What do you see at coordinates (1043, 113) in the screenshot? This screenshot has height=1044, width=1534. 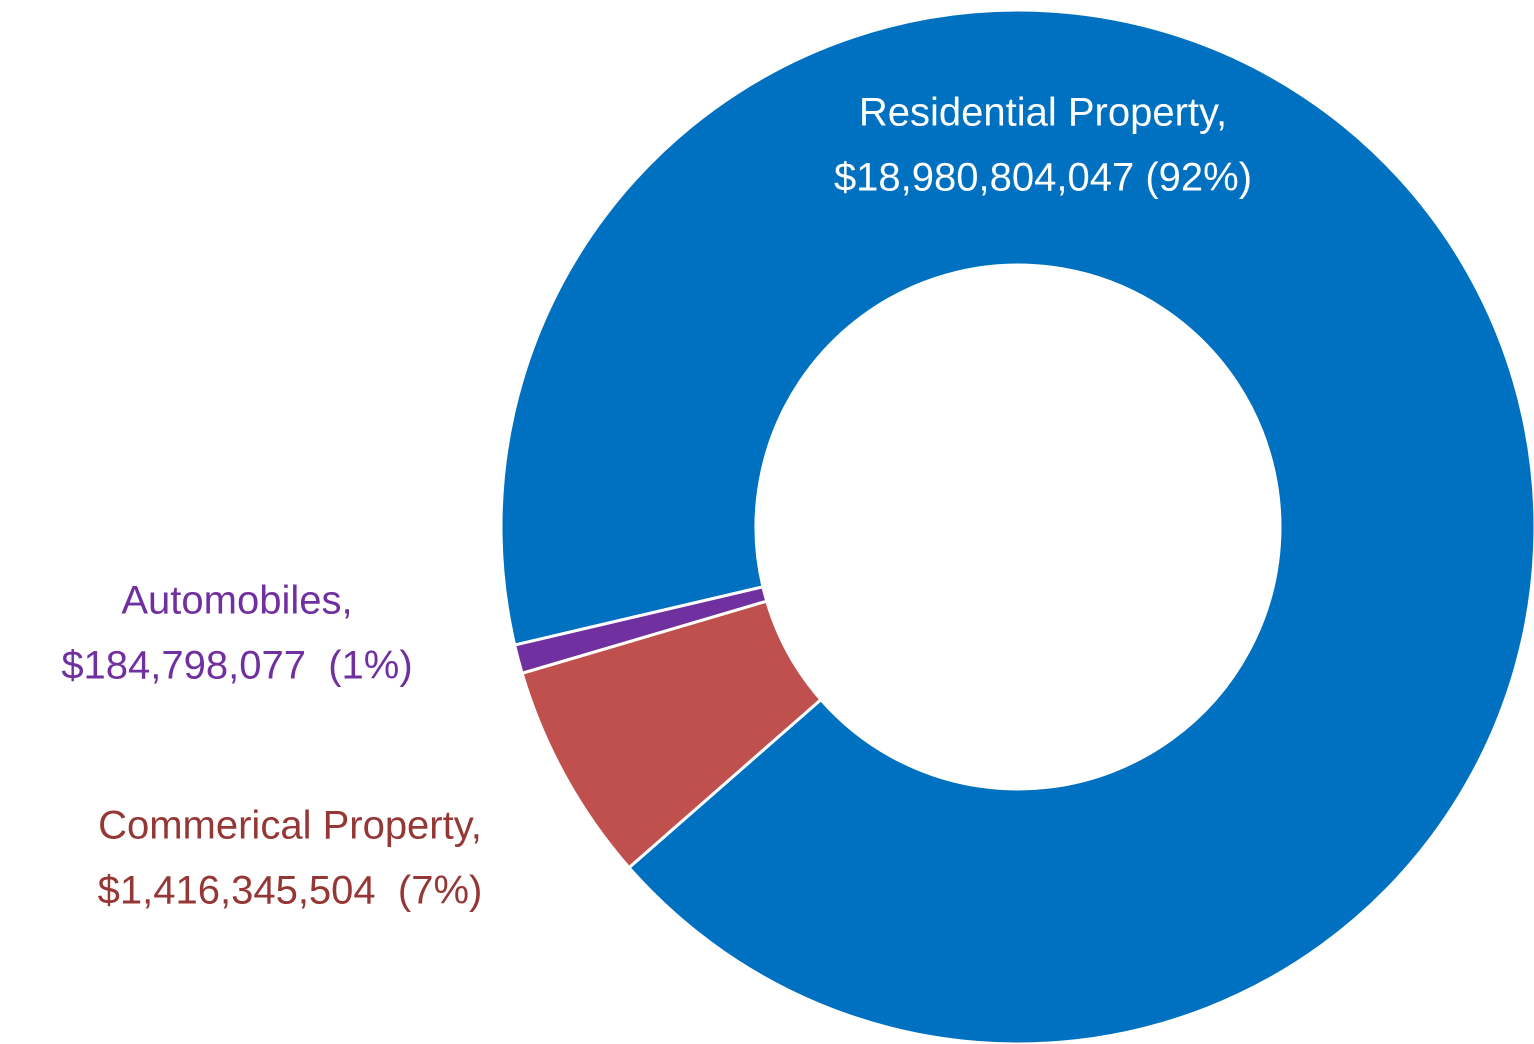 I see `data-label-name: Residential Property,` at bounding box center [1043, 113].